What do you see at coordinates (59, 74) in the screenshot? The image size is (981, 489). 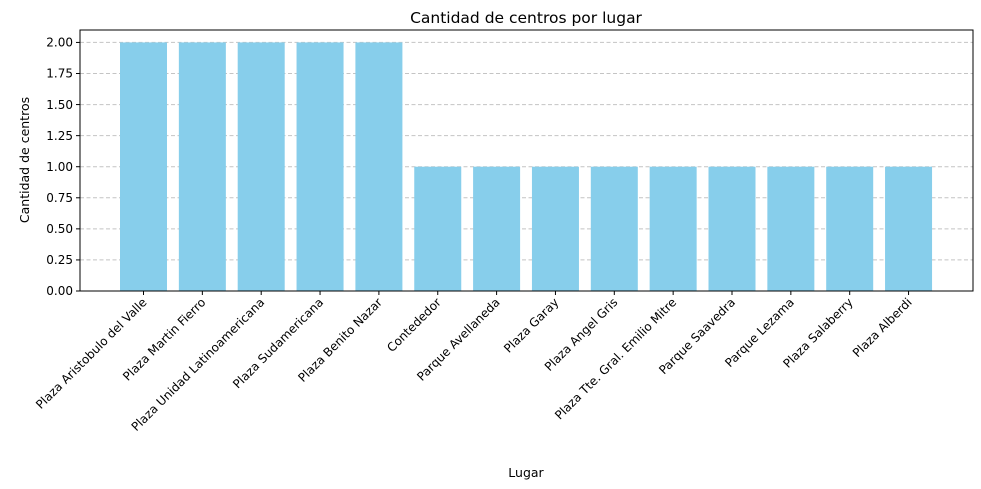 I see `y-tick-label: 1.75` at bounding box center [59, 74].